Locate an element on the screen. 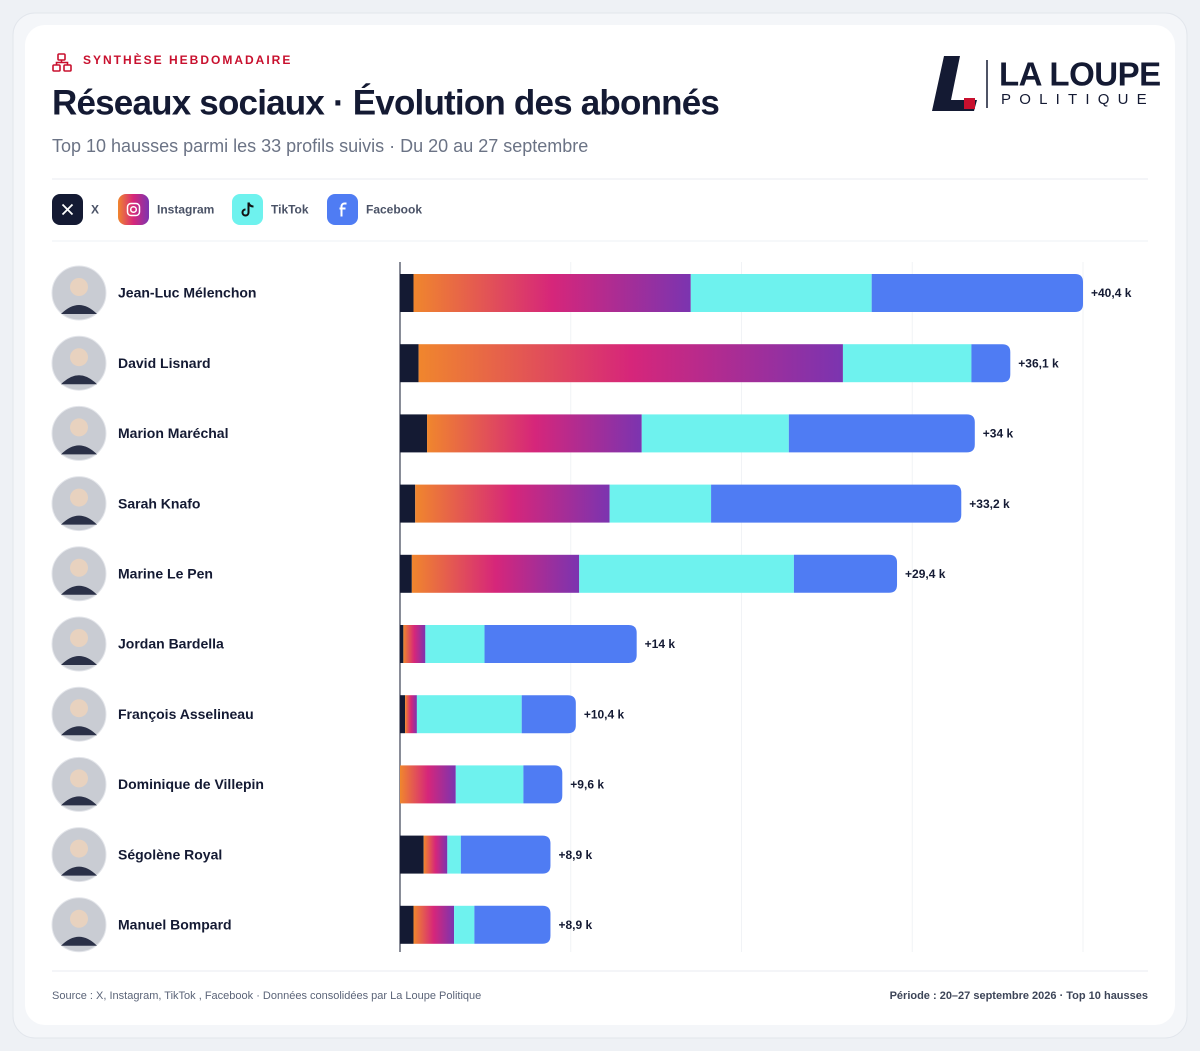  total-label: +40,4 k is located at coordinates (1111, 293).